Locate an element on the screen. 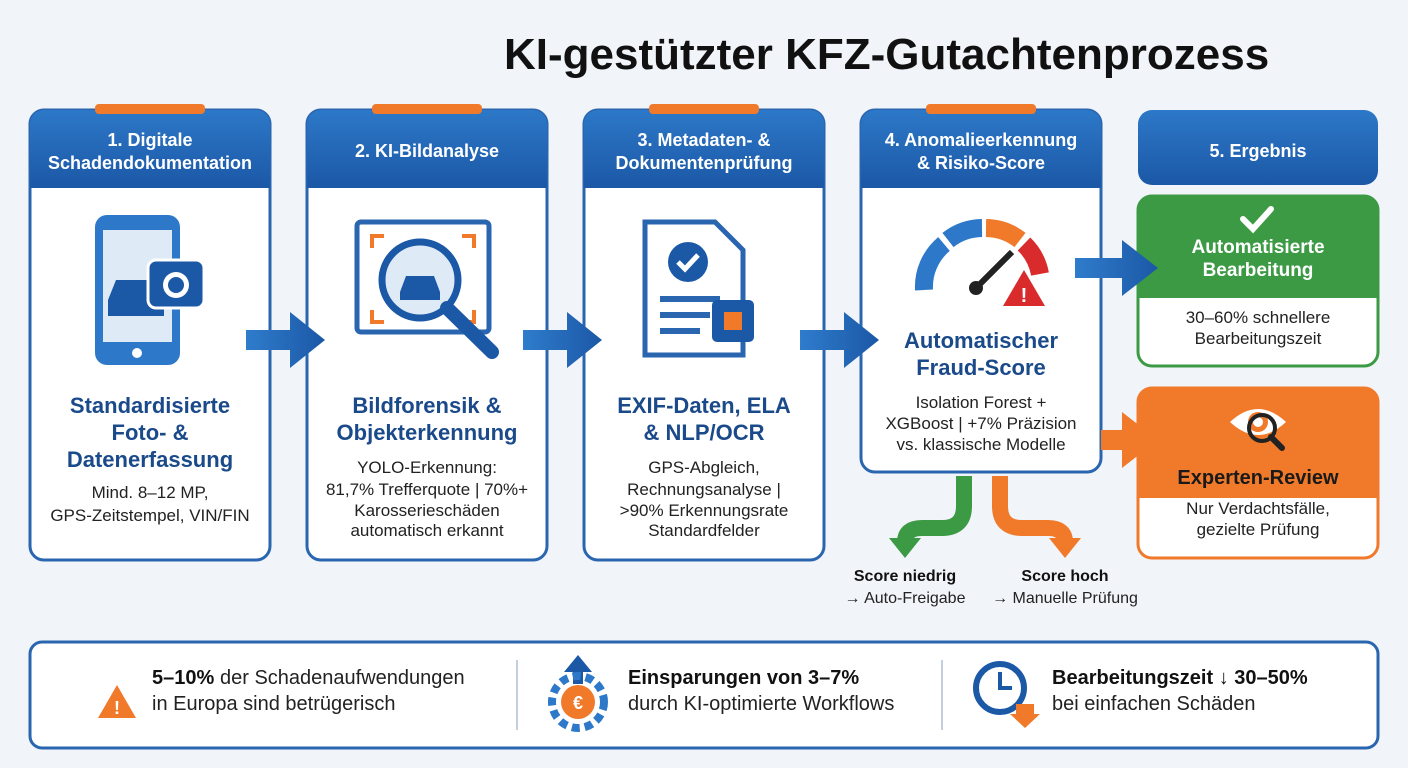  branch-text: → Auto-Freigabe is located at coordinates (905, 598).